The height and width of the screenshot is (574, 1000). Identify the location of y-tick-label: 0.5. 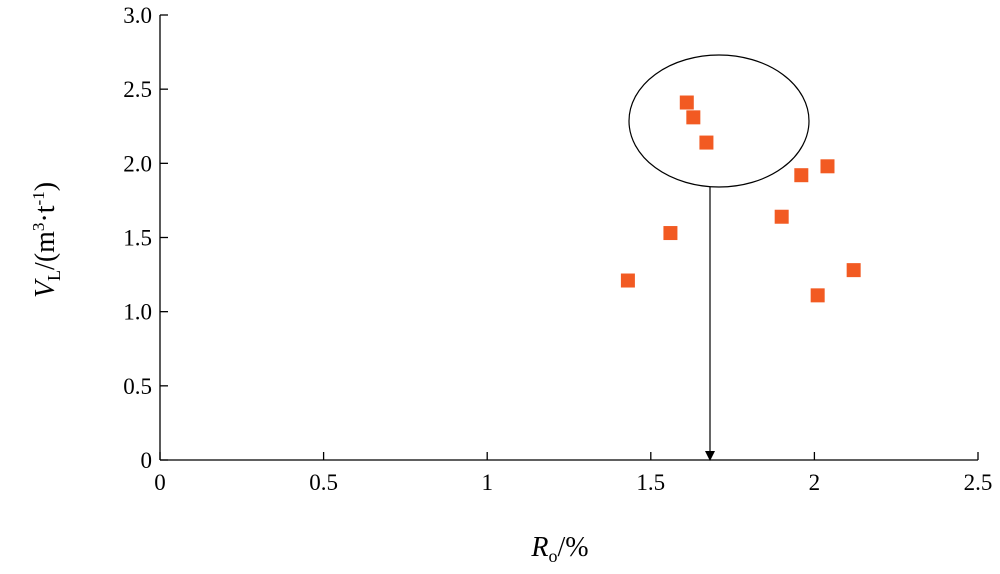
(137, 386).